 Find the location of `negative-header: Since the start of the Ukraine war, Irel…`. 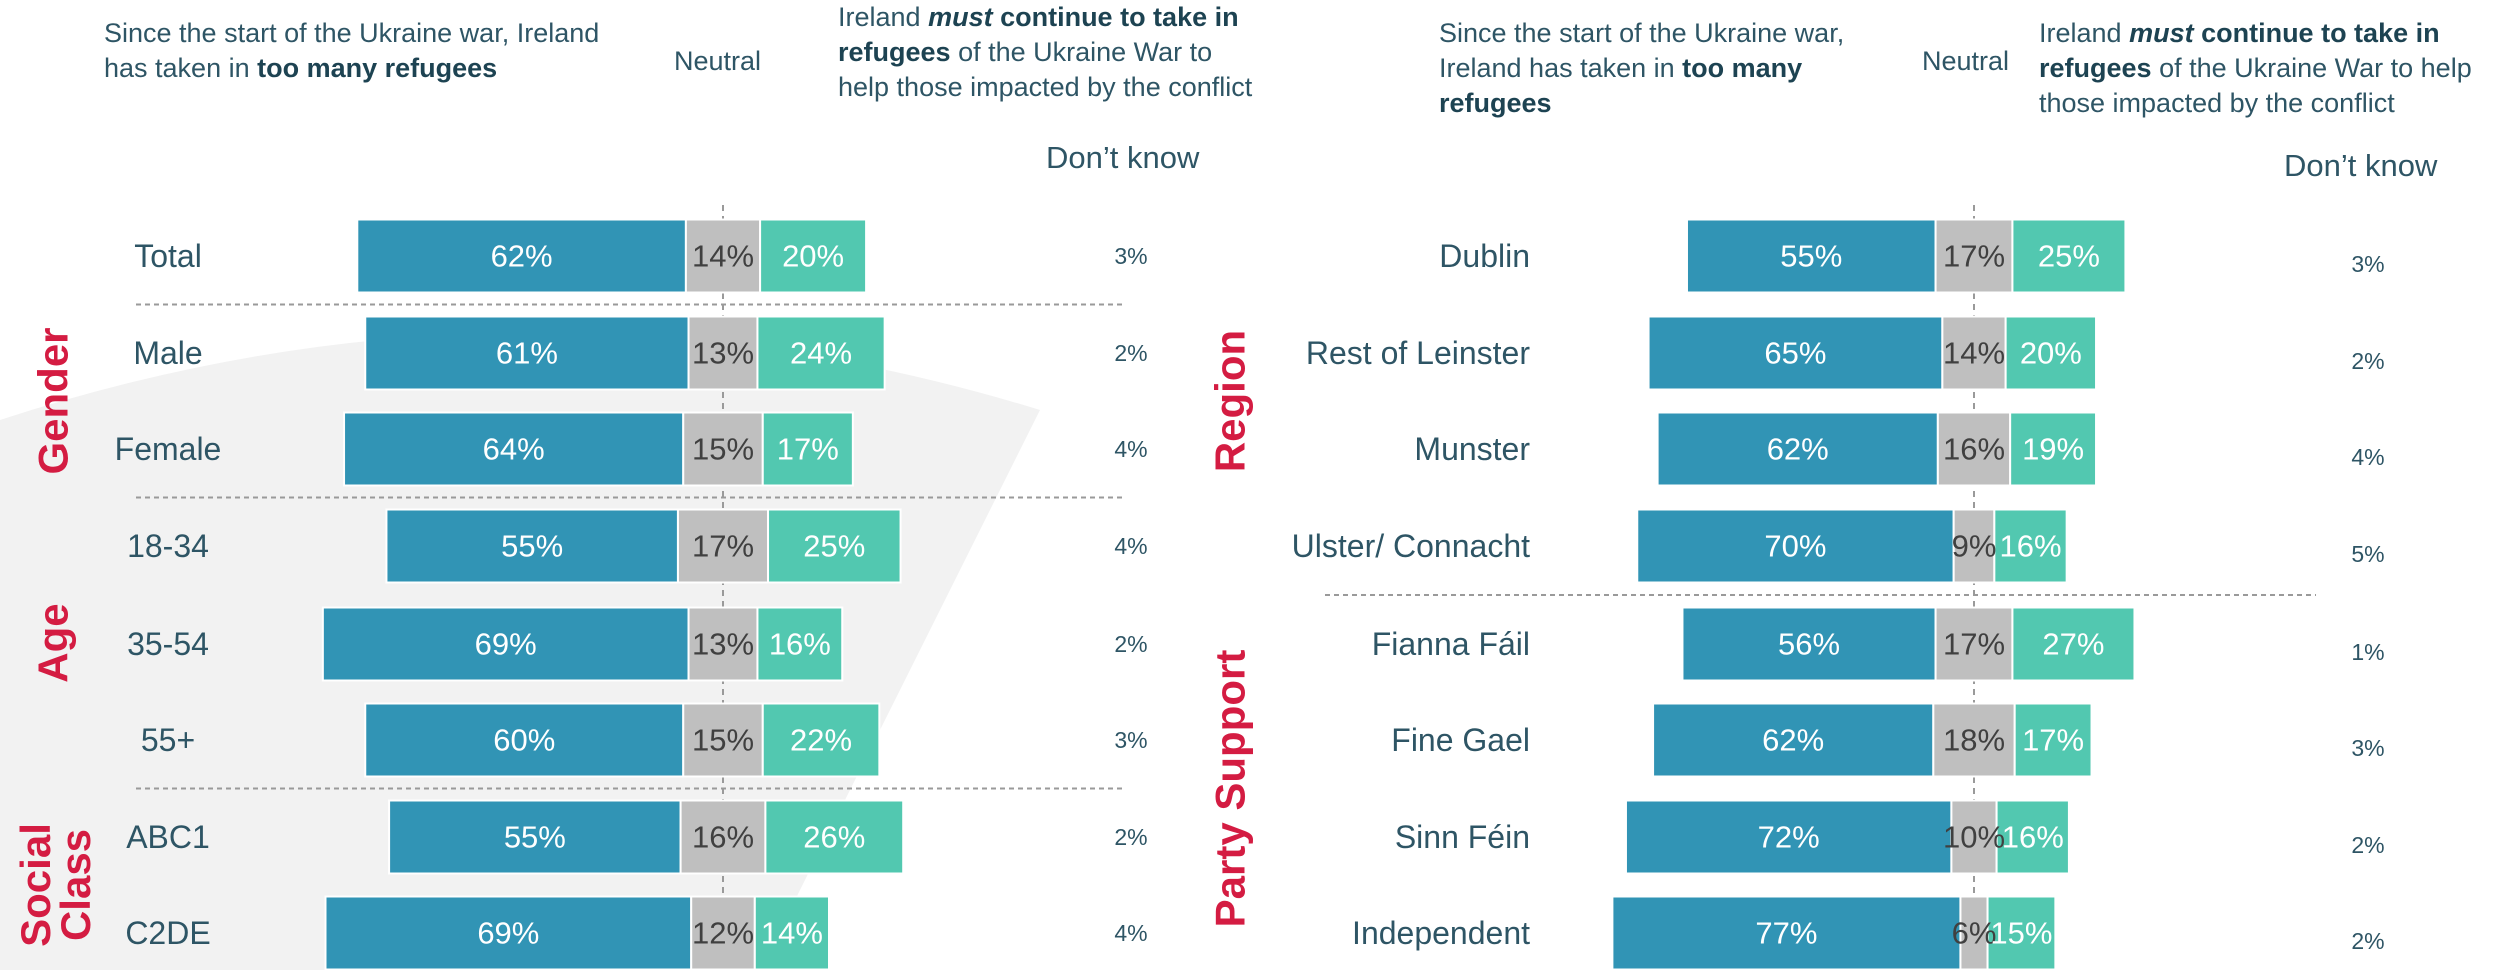

negative-header: Since the start of the Ukraine war, Irel… is located at coordinates (364, 51).